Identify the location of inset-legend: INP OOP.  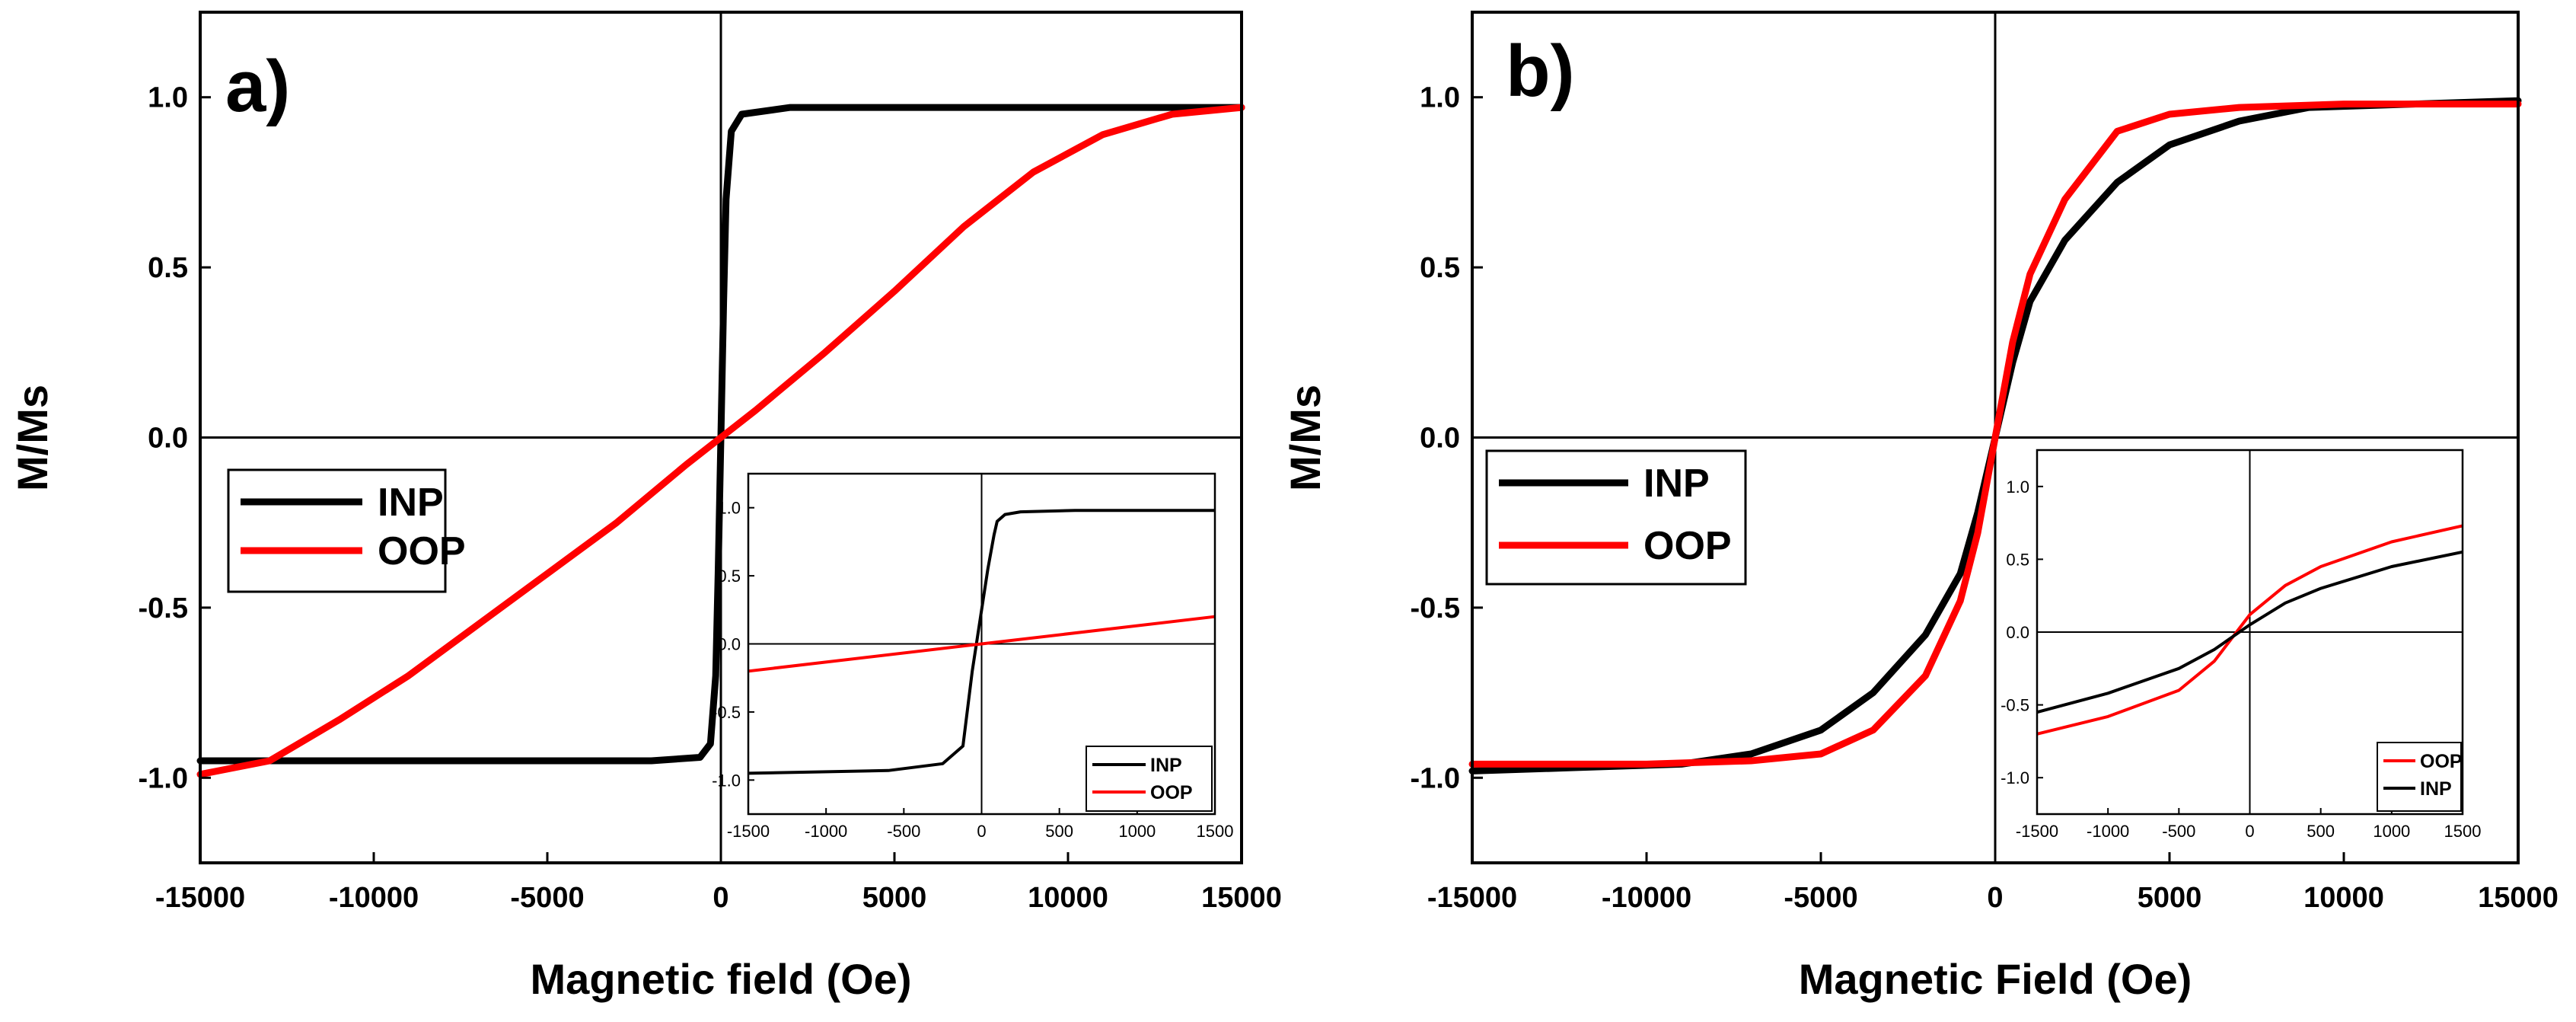
(1149, 779).